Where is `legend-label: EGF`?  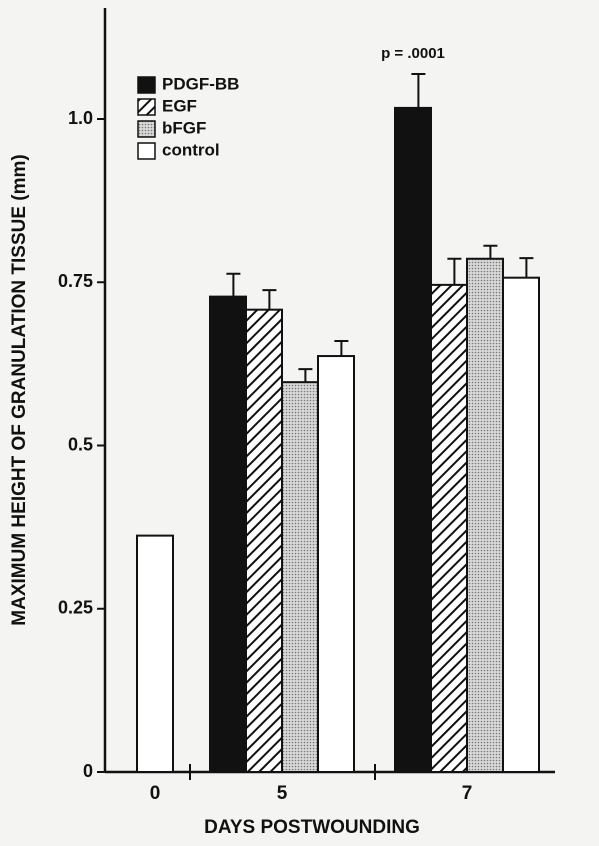
legend-label: EGF is located at coordinates (179, 105).